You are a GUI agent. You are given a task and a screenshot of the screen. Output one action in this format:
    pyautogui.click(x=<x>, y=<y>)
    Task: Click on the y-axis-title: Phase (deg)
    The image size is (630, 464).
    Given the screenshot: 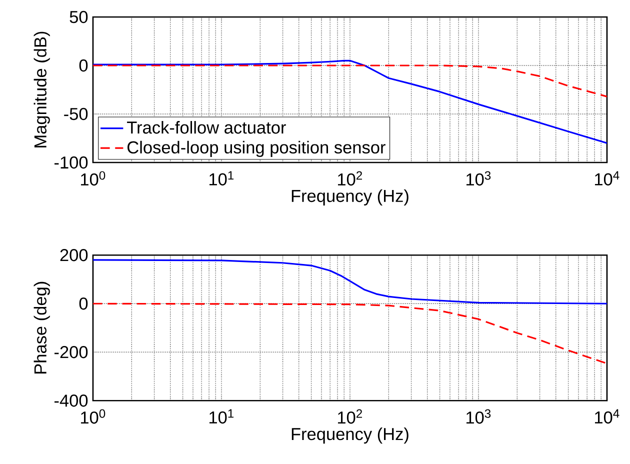 What is the action you would take?
    pyautogui.click(x=42, y=328)
    